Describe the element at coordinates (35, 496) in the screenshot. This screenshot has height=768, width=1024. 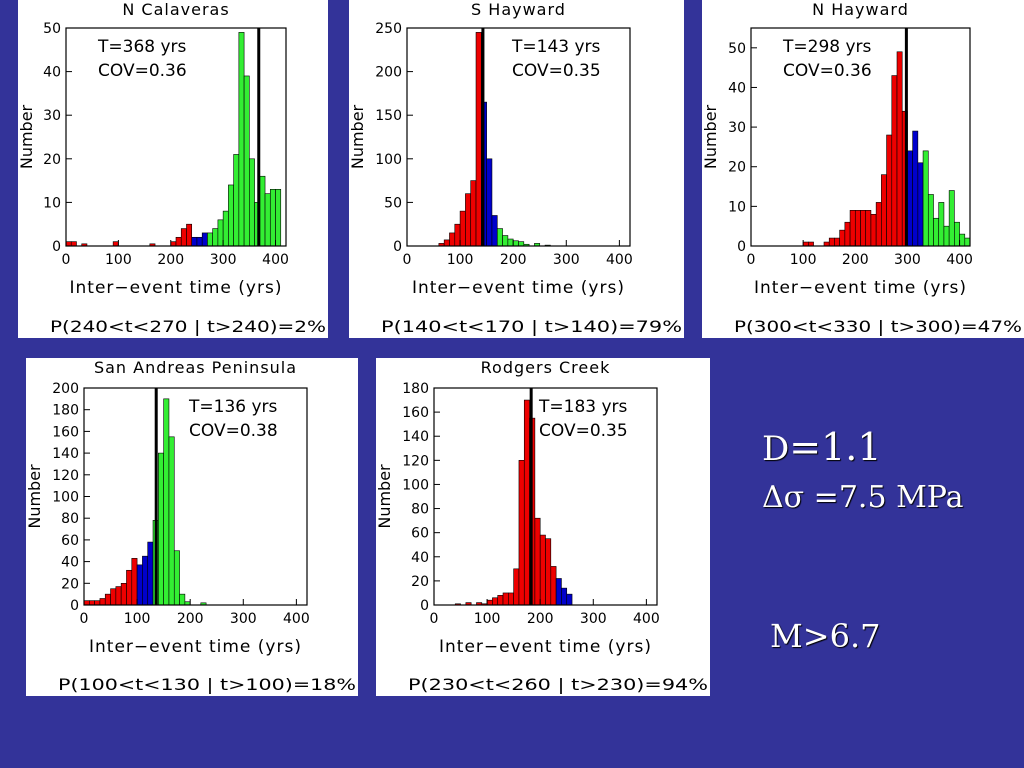
I see `y-axis-label: Number` at that location.